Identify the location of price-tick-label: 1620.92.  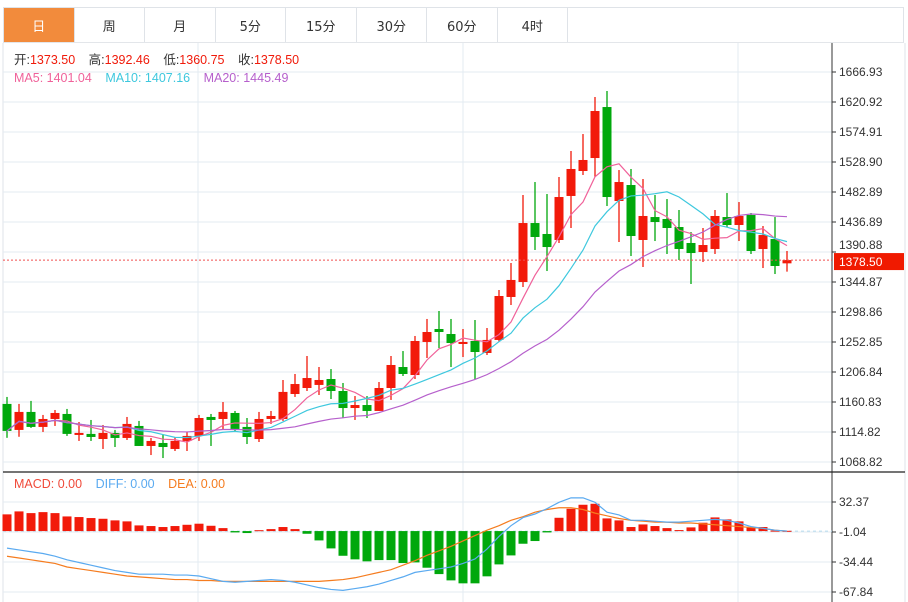
(861, 102).